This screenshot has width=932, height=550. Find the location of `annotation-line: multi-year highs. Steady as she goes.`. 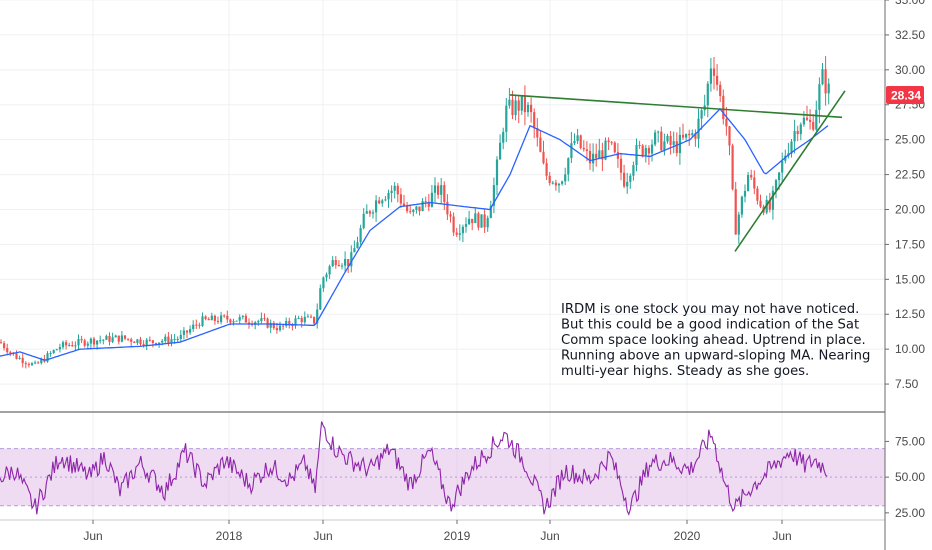

annotation-line: multi-year highs. Steady as she goes. is located at coordinates (685, 371).